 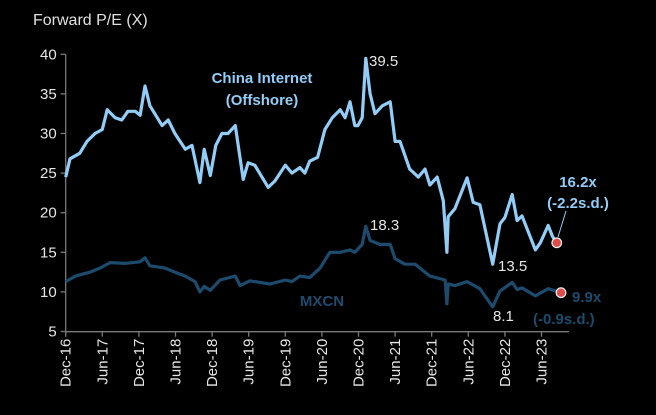 I want to click on y-tick-label: 40, so click(x=48, y=54).